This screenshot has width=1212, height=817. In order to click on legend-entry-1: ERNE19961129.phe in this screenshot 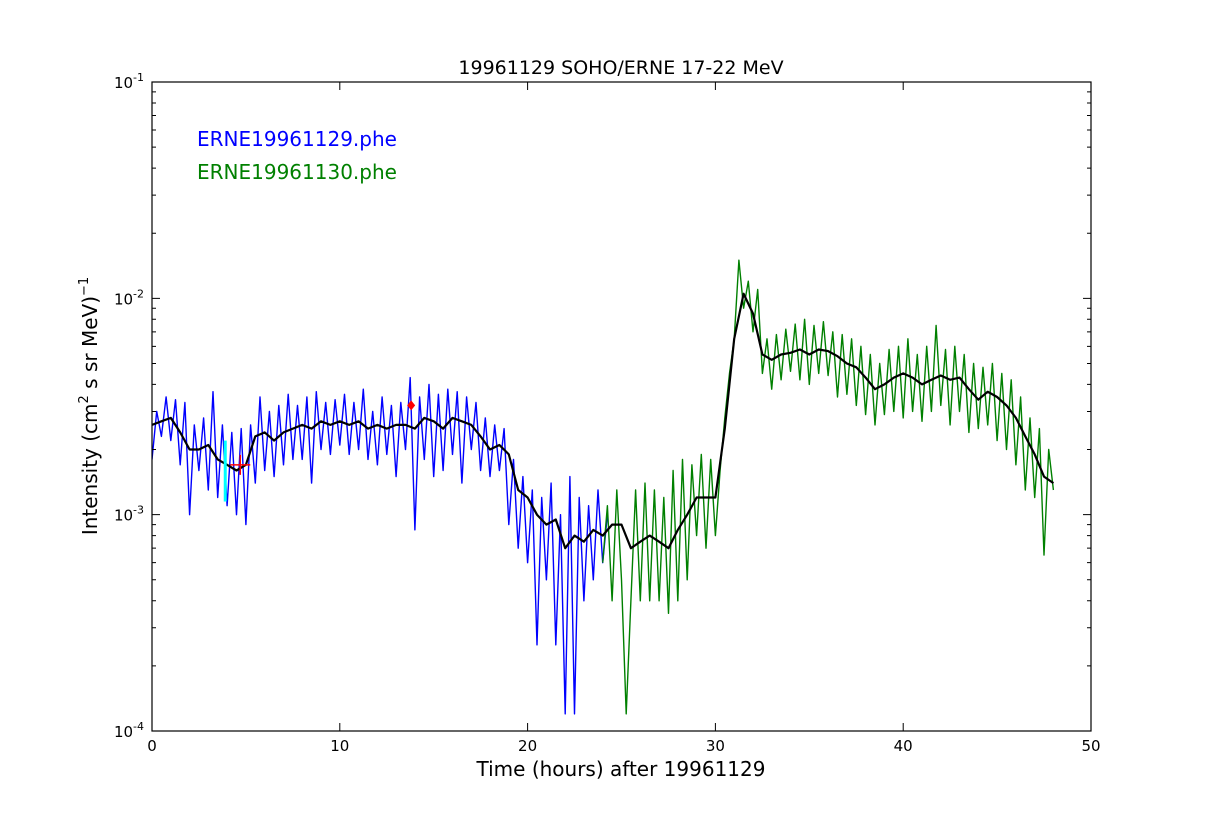, I will do `click(297, 139)`.